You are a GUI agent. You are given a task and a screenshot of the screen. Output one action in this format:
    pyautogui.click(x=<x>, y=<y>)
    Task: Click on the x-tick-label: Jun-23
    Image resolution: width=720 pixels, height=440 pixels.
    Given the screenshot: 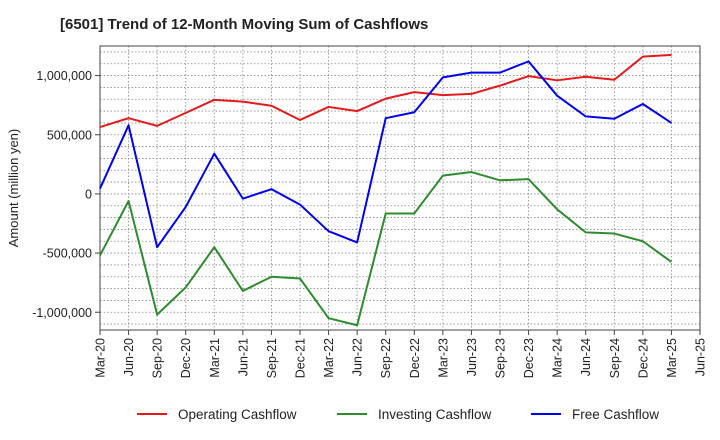 What is the action you would take?
    pyautogui.click(x=472, y=357)
    